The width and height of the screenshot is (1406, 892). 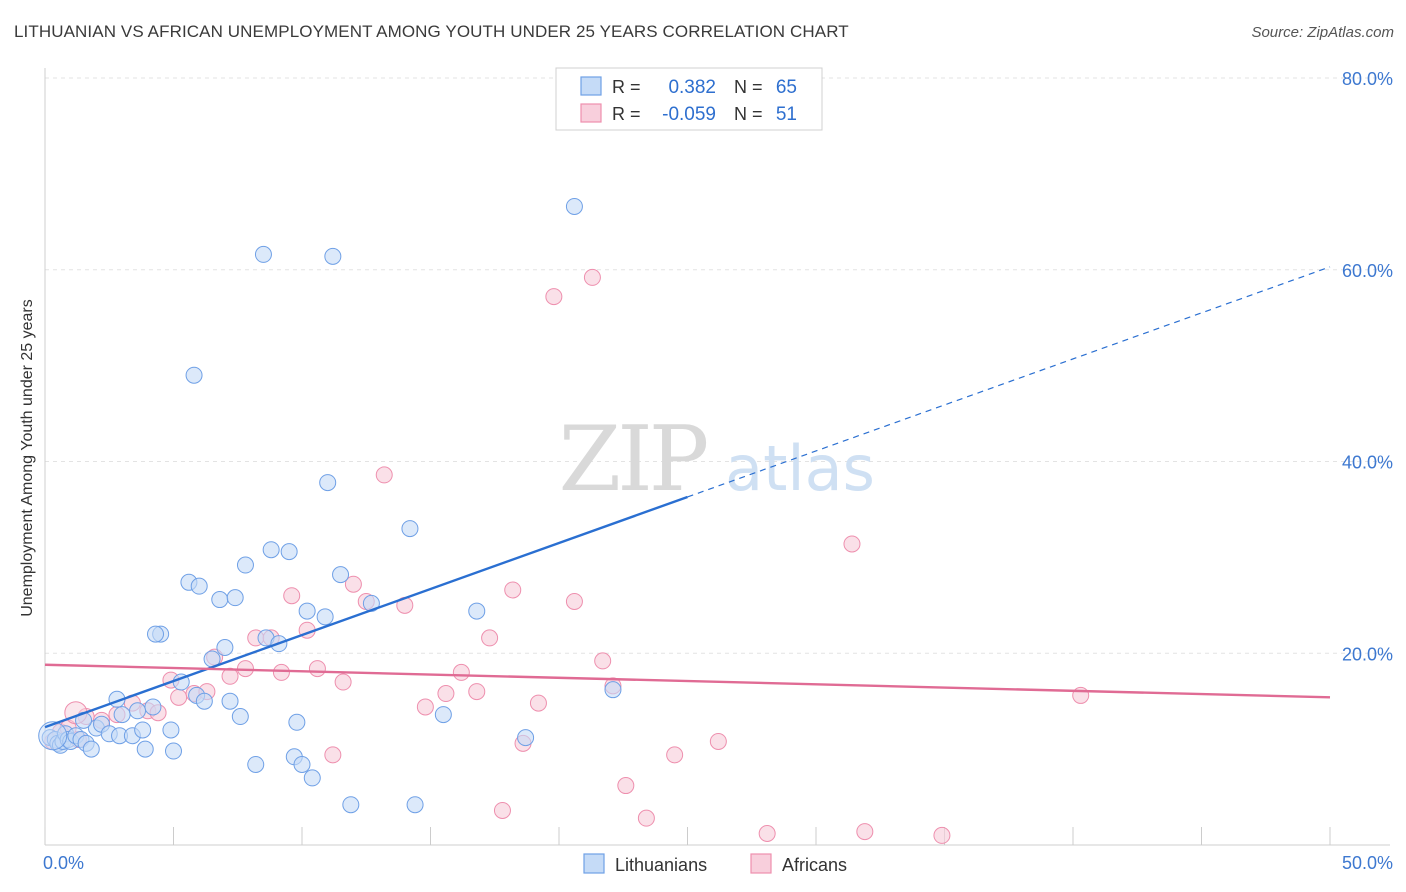 I want to click on watermark-atlas: atlas, so click(x=800, y=468).